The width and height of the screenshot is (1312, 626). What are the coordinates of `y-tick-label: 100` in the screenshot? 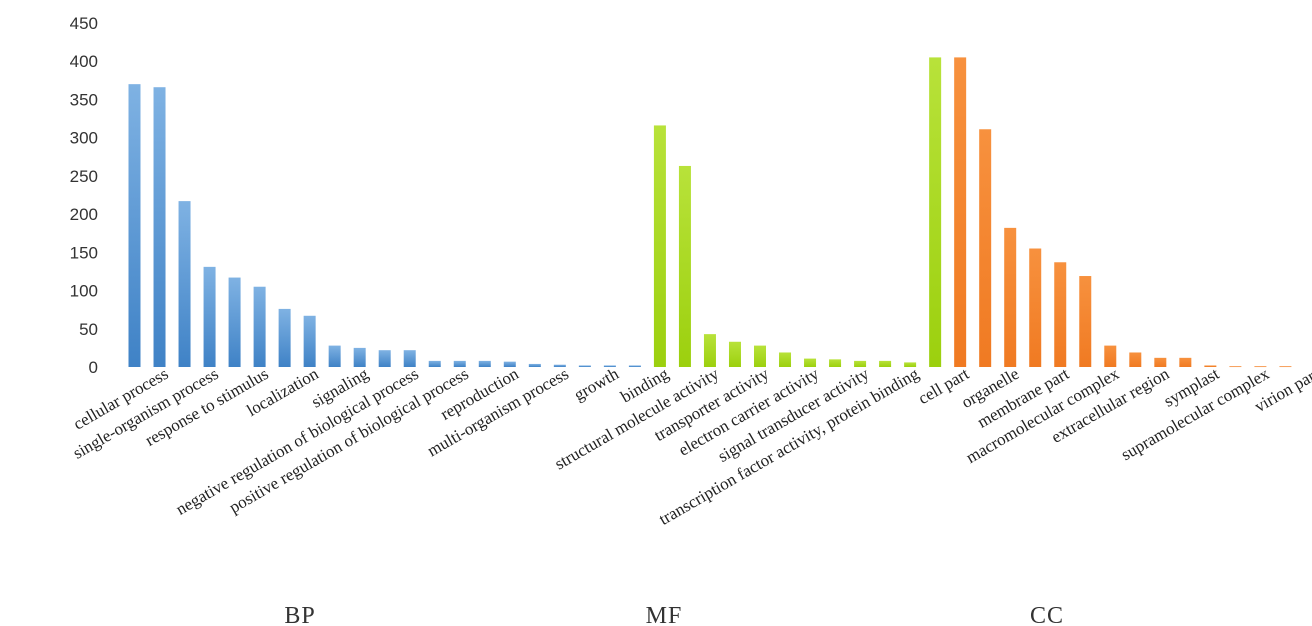 It's located at (84, 291).